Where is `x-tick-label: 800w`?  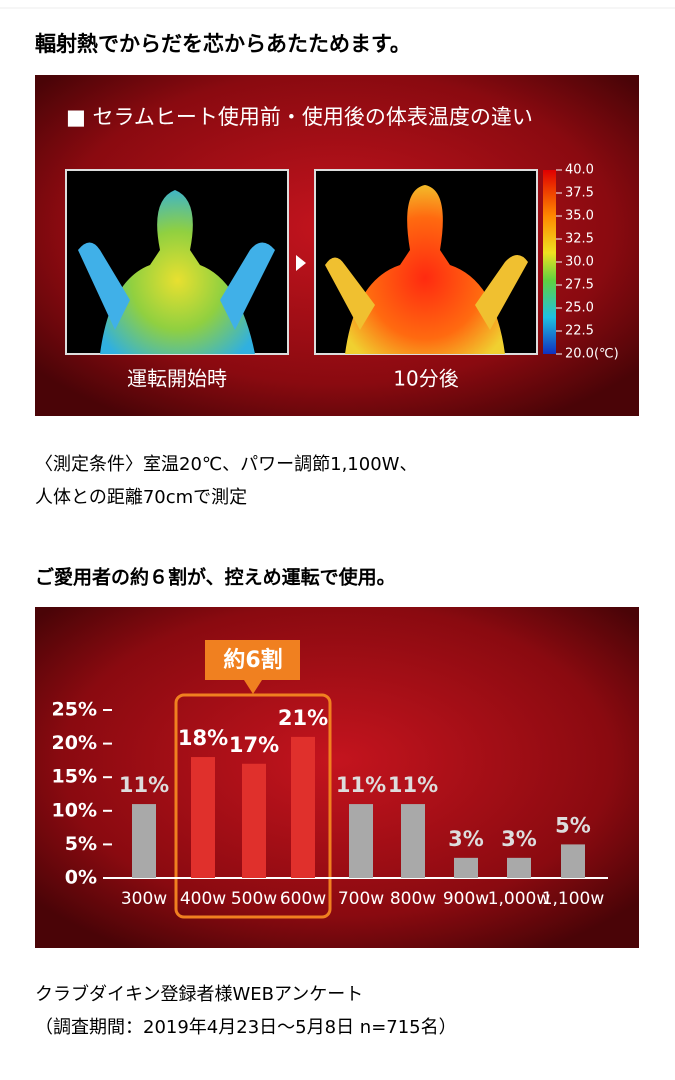
x-tick-label: 800w is located at coordinates (413, 899).